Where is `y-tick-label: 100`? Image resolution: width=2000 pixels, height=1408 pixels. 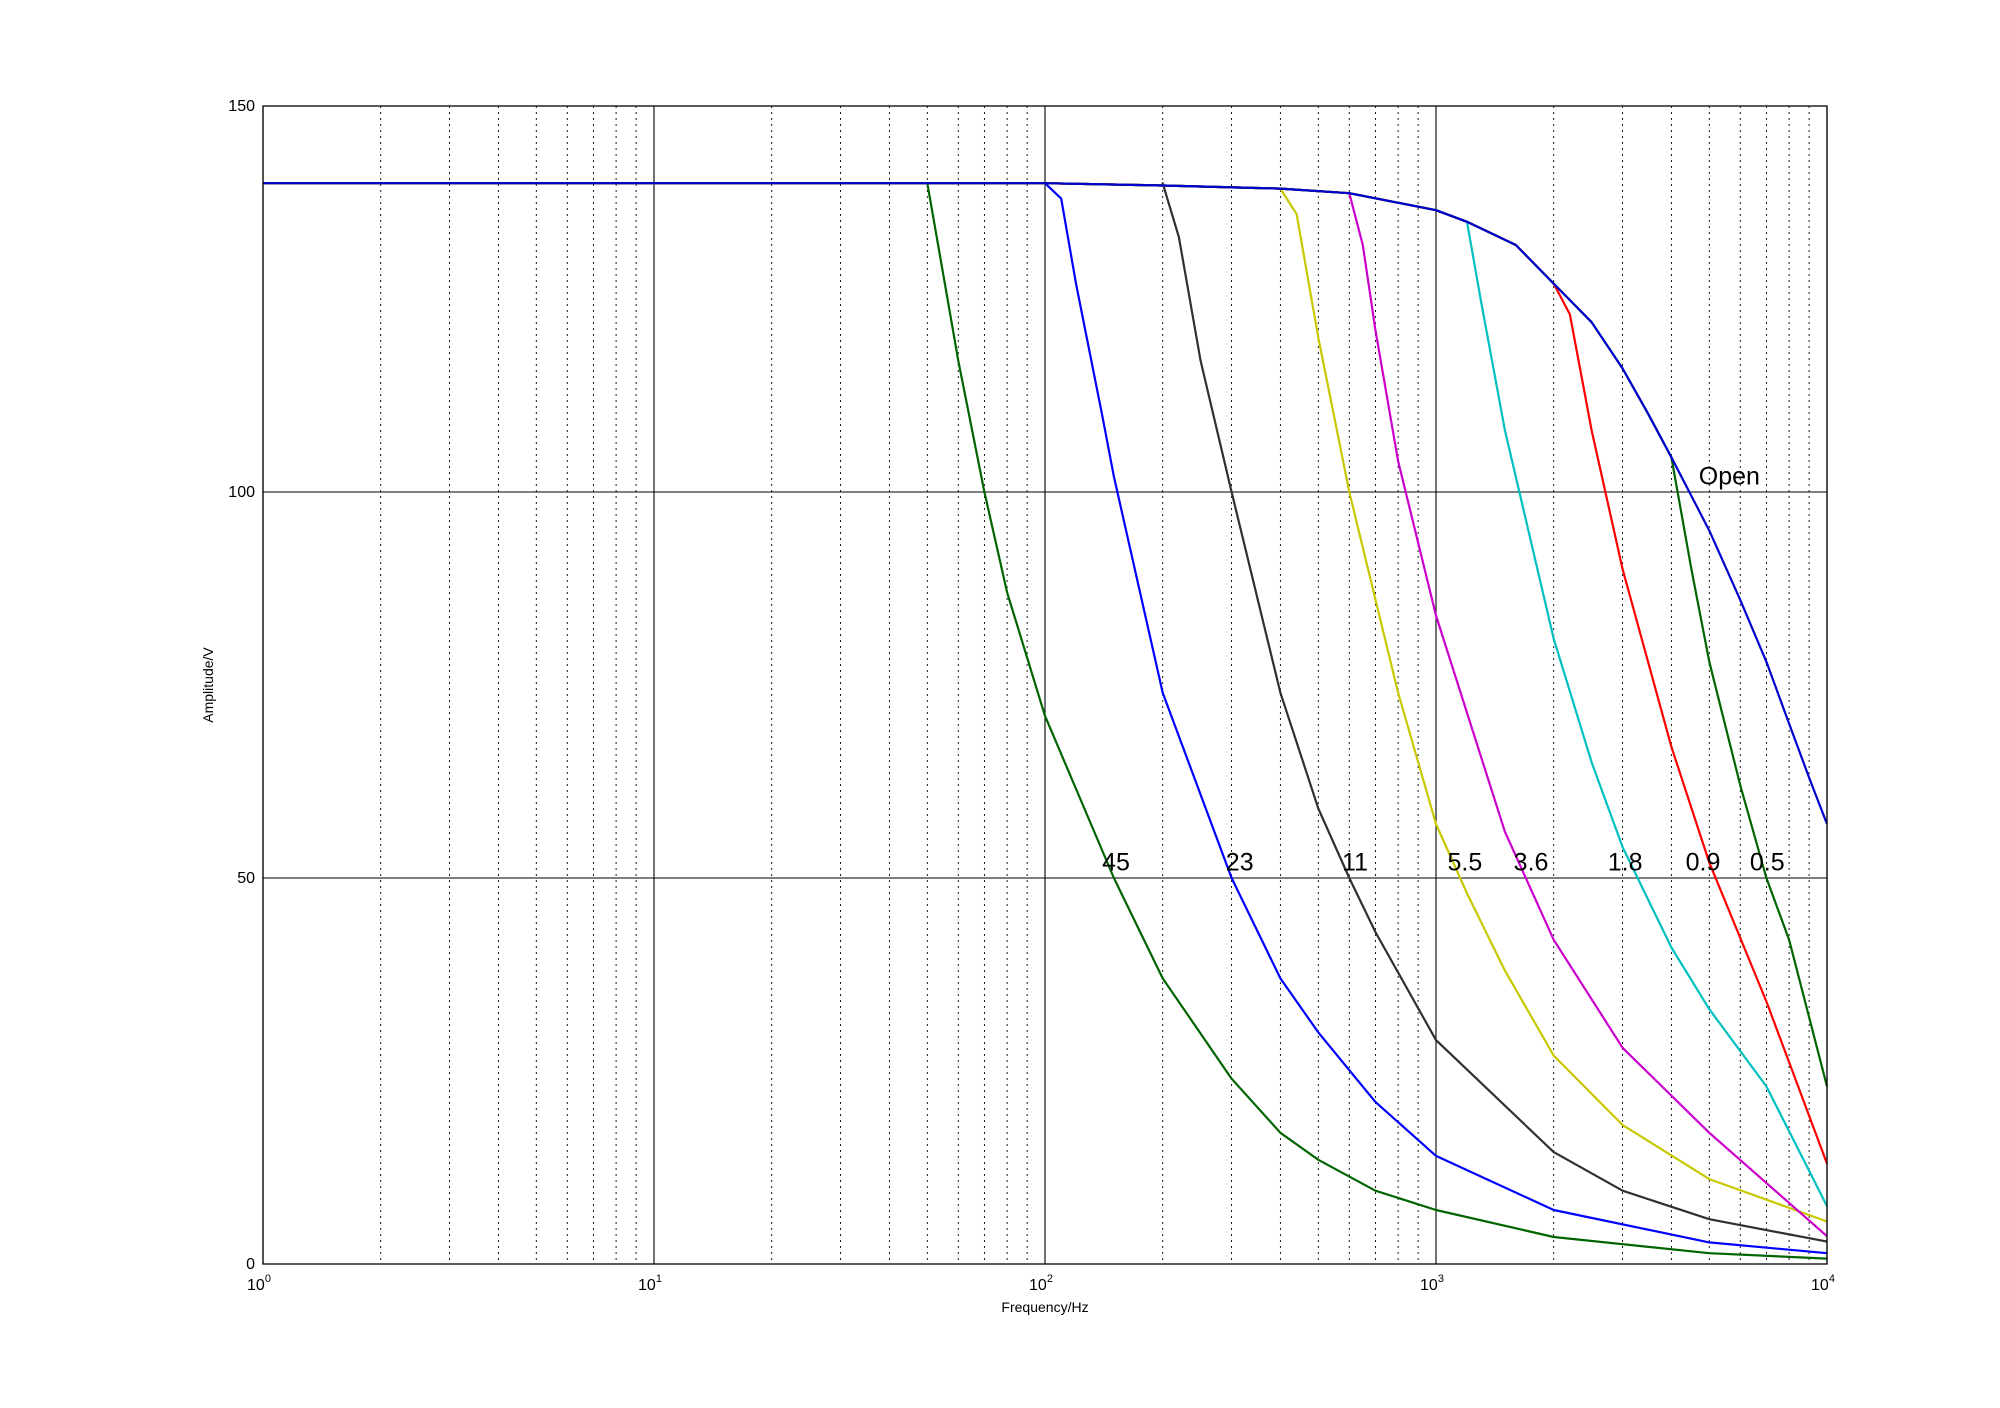 y-tick-label: 100 is located at coordinates (241, 492).